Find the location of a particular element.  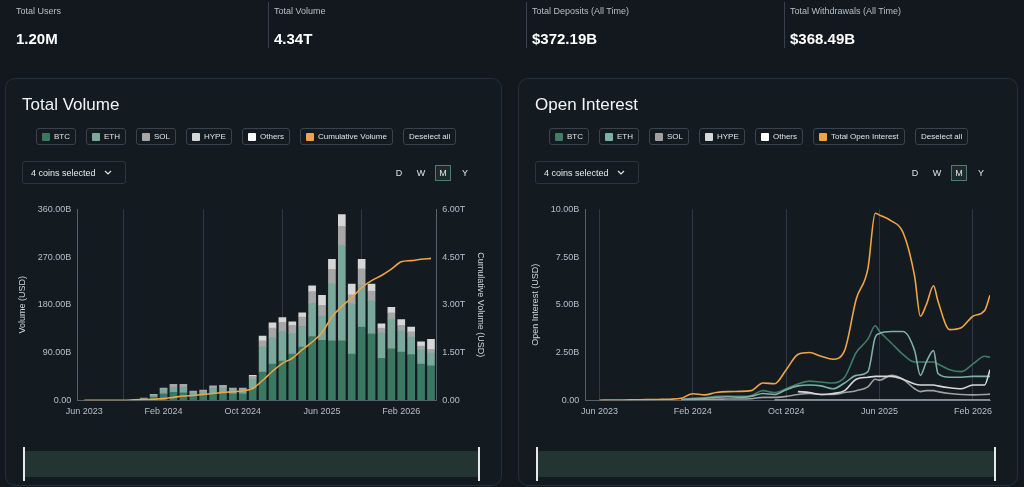

y-axis-title: Volume (USD) is located at coordinates (21, 305).